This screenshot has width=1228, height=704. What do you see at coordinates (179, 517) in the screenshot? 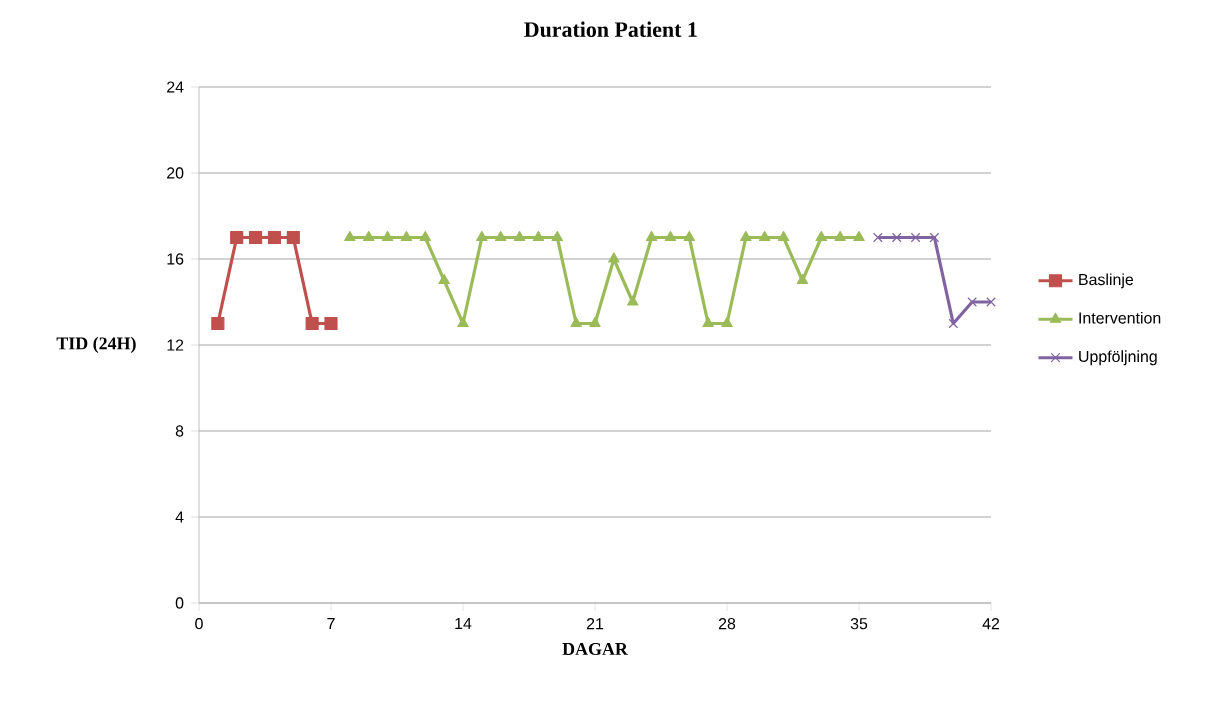
I see `y-tick-label: 4` at bounding box center [179, 517].